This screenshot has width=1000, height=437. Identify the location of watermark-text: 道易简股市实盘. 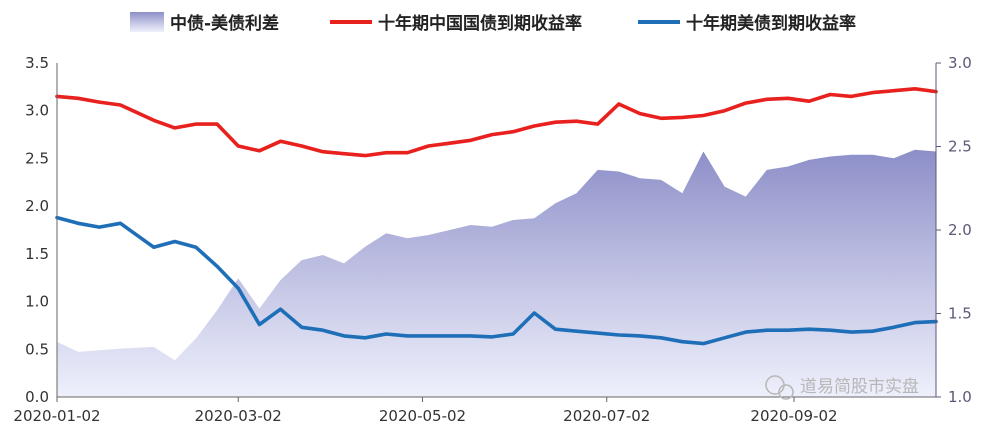
(859, 387).